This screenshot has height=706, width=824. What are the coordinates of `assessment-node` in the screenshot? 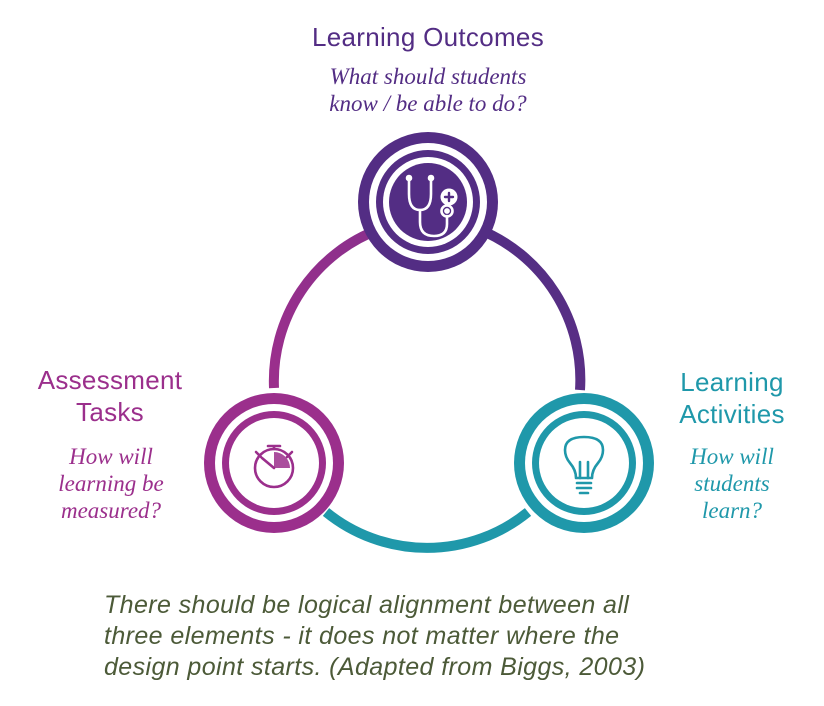 It's located at (274, 463).